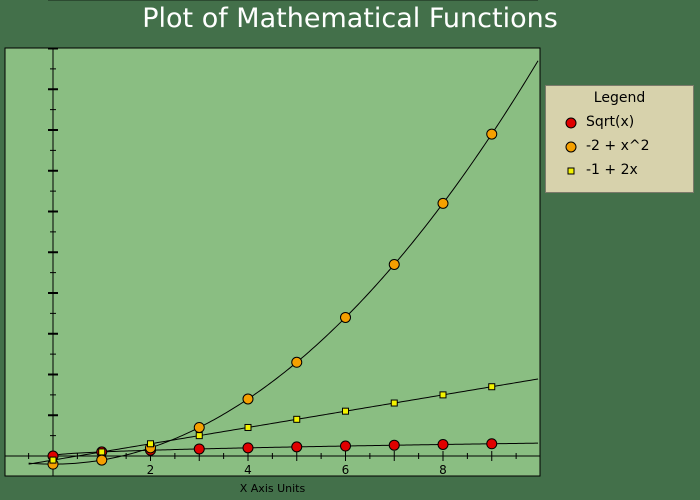  What do you see at coordinates (293, 0) in the screenshot?
I see `title-bar-line` at bounding box center [293, 0].